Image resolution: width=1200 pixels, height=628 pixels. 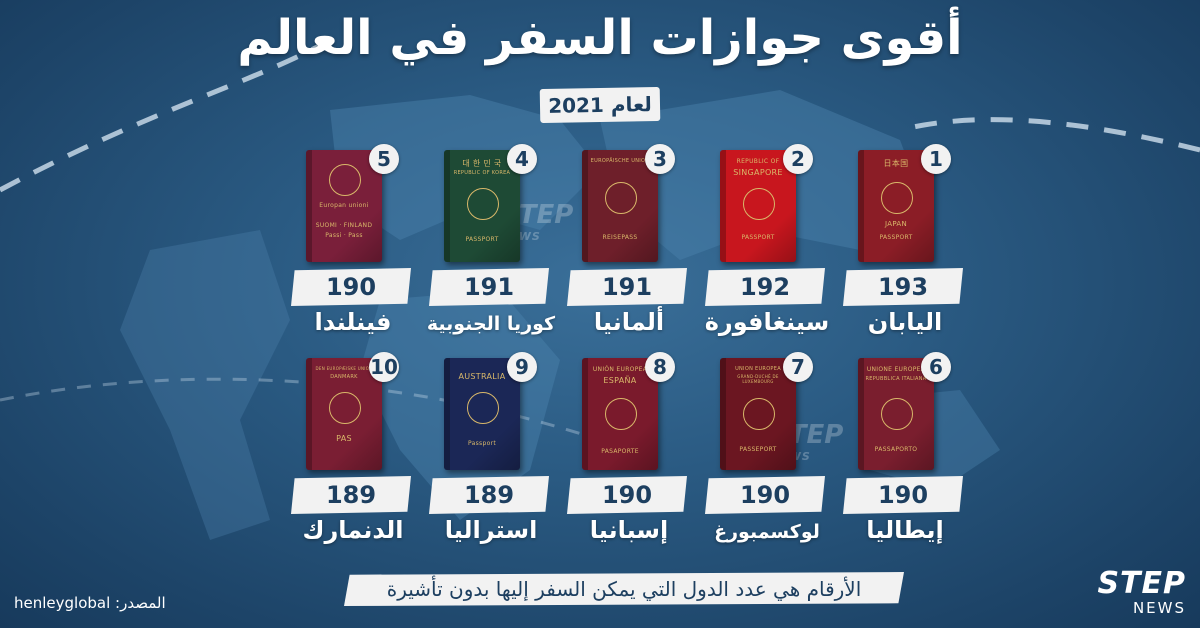 I want to click on passport-cover-mid: DANMARK, so click(x=344, y=377).